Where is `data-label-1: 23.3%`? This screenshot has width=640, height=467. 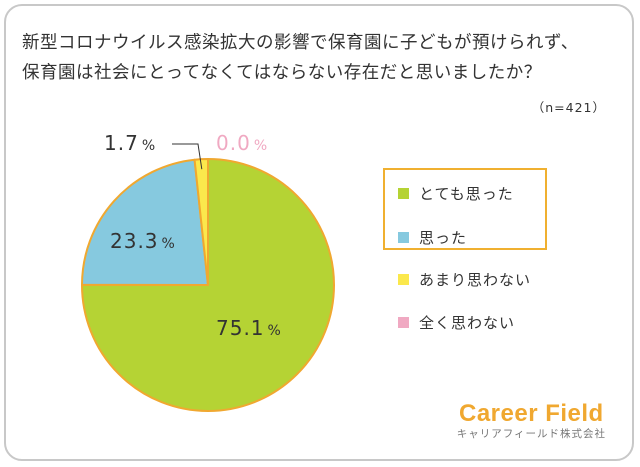
data-label-1: 23.3% is located at coordinates (143, 241).